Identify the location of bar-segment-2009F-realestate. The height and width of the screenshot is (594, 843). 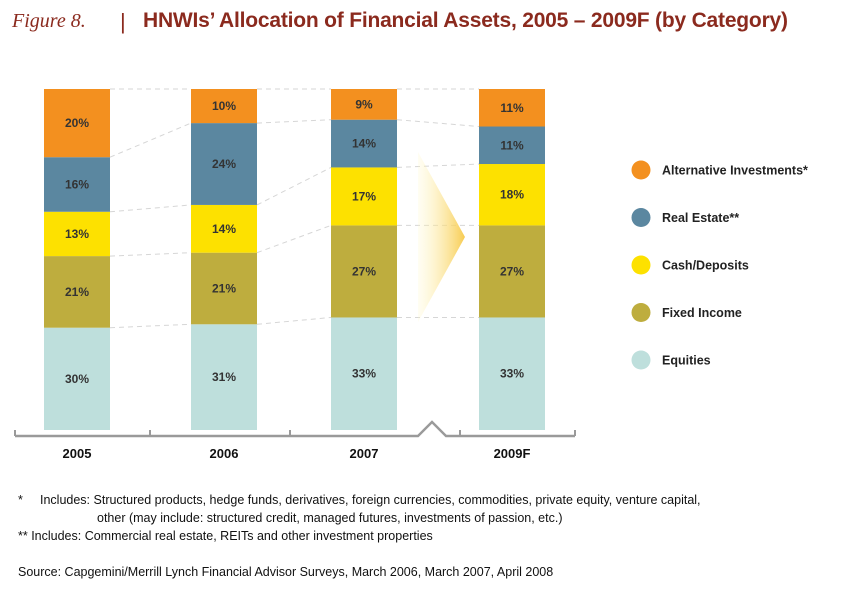
(512, 145).